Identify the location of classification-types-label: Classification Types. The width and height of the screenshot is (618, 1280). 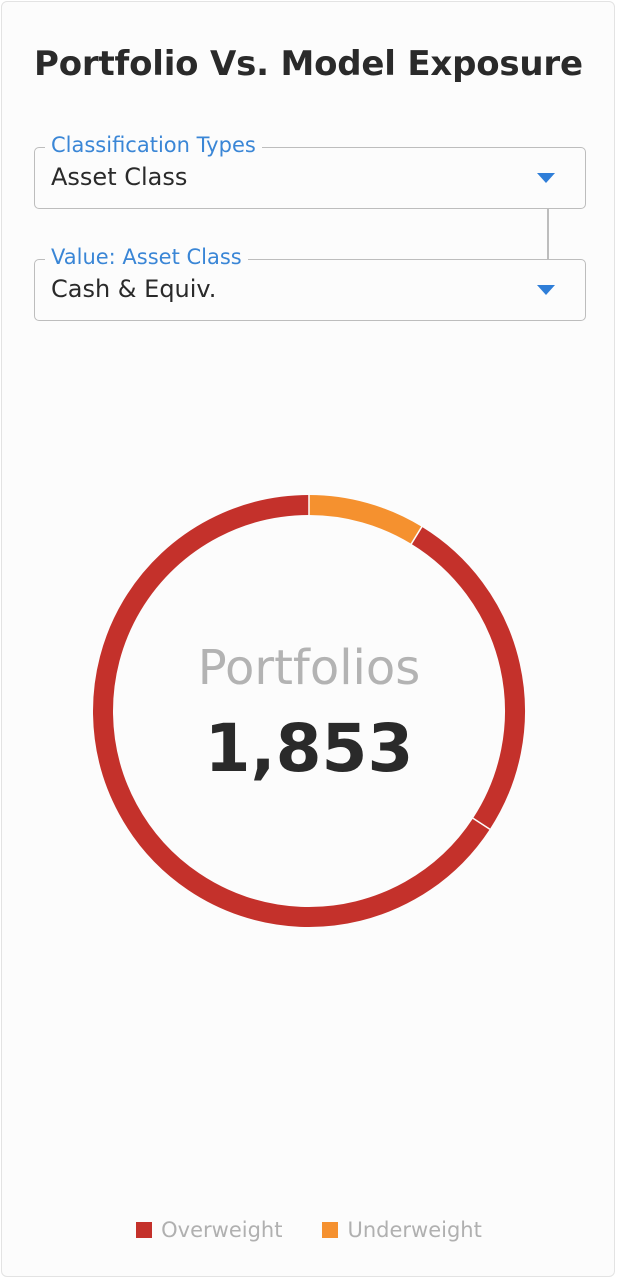
(153, 145).